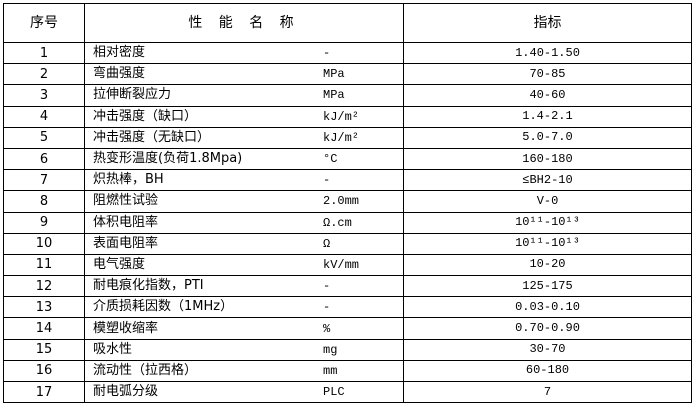 The image size is (694, 404). Describe the element at coordinates (163, 307) in the screenshot. I see `property-name: 介质损耗因数（1MHz）` at that location.